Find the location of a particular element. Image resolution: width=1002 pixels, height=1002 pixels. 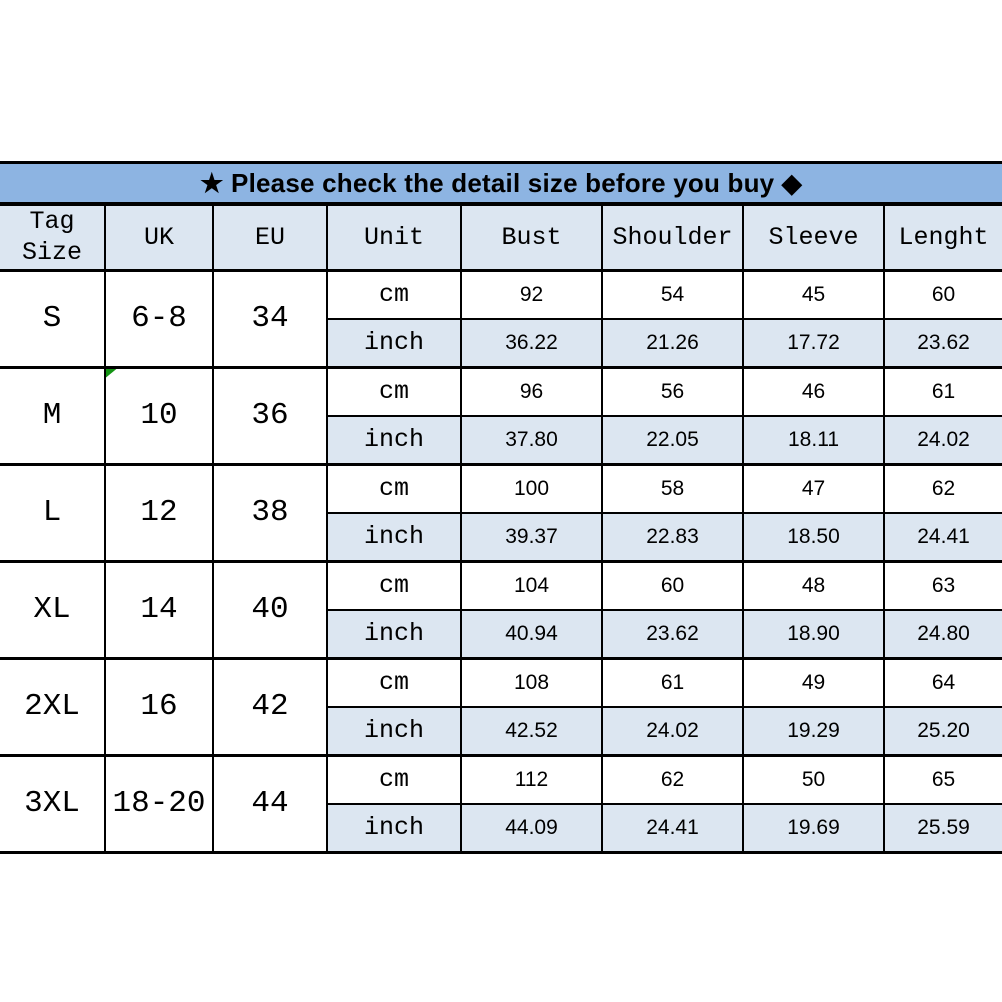

size-row-3xl-inch: inch 44.09 24.41 19.69 25.59 is located at coordinates (501, 828).